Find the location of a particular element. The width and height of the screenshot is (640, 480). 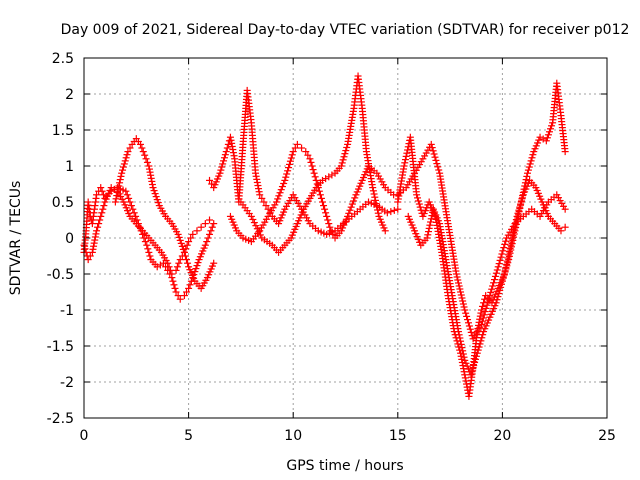

y-tick-label: -1.5 is located at coordinates (60, 347).